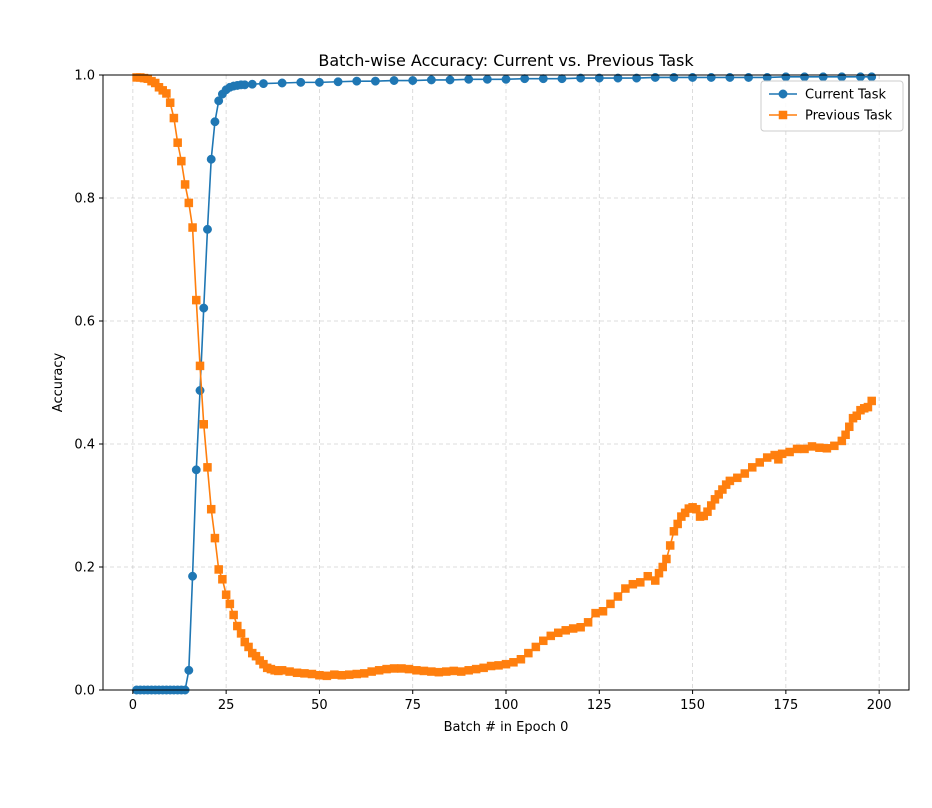  What do you see at coordinates (506, 705) in the screenshot?
I see `x-tick-label: 100` at bounding box center [506, 705].